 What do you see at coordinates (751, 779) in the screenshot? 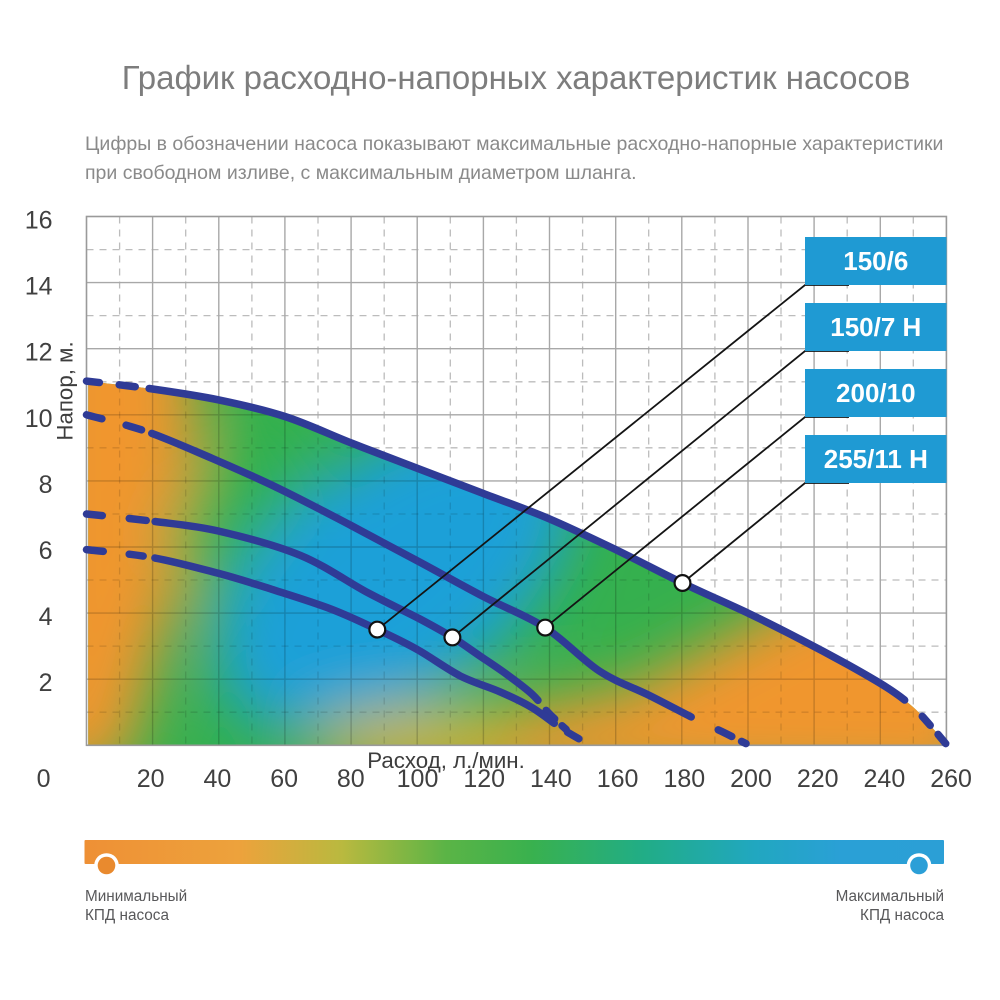
I see `svg-text: 200` at bounding box center [751, 779].